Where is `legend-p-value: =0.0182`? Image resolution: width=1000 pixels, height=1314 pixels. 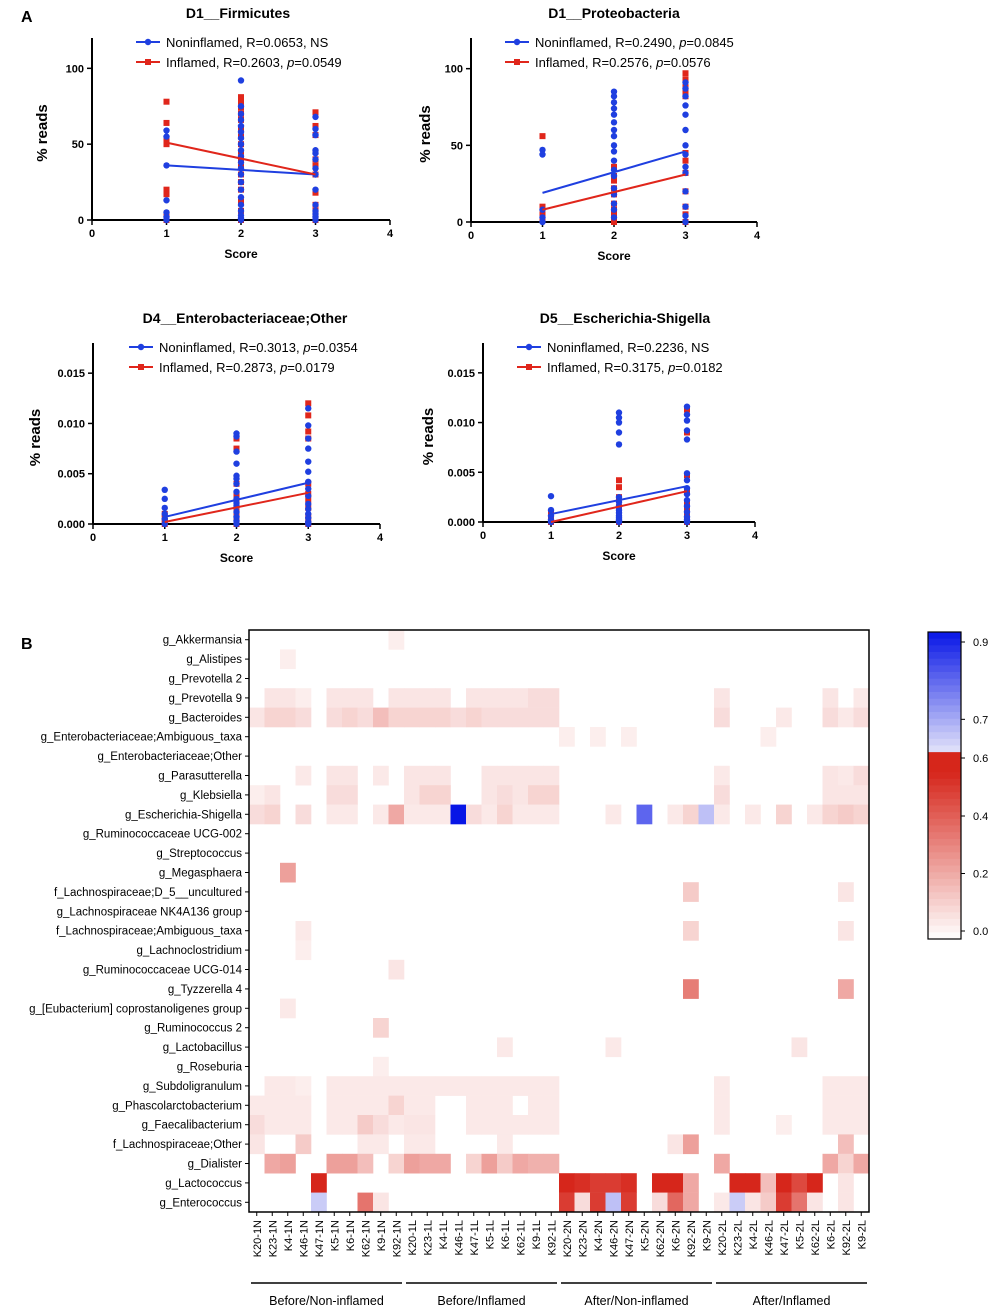 legend-p-value: =0.0182 is located at coordinates (698, 367).